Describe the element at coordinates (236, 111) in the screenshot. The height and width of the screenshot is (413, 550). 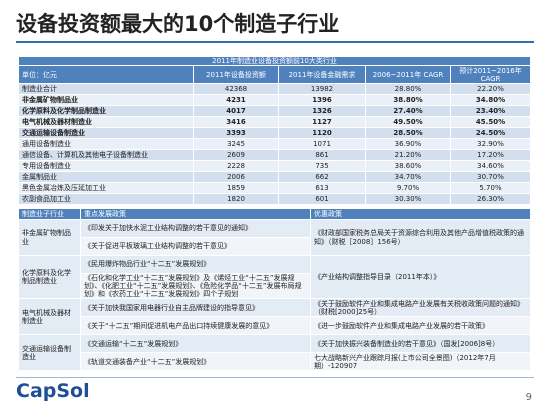
I see `cell: 4017` at that location.